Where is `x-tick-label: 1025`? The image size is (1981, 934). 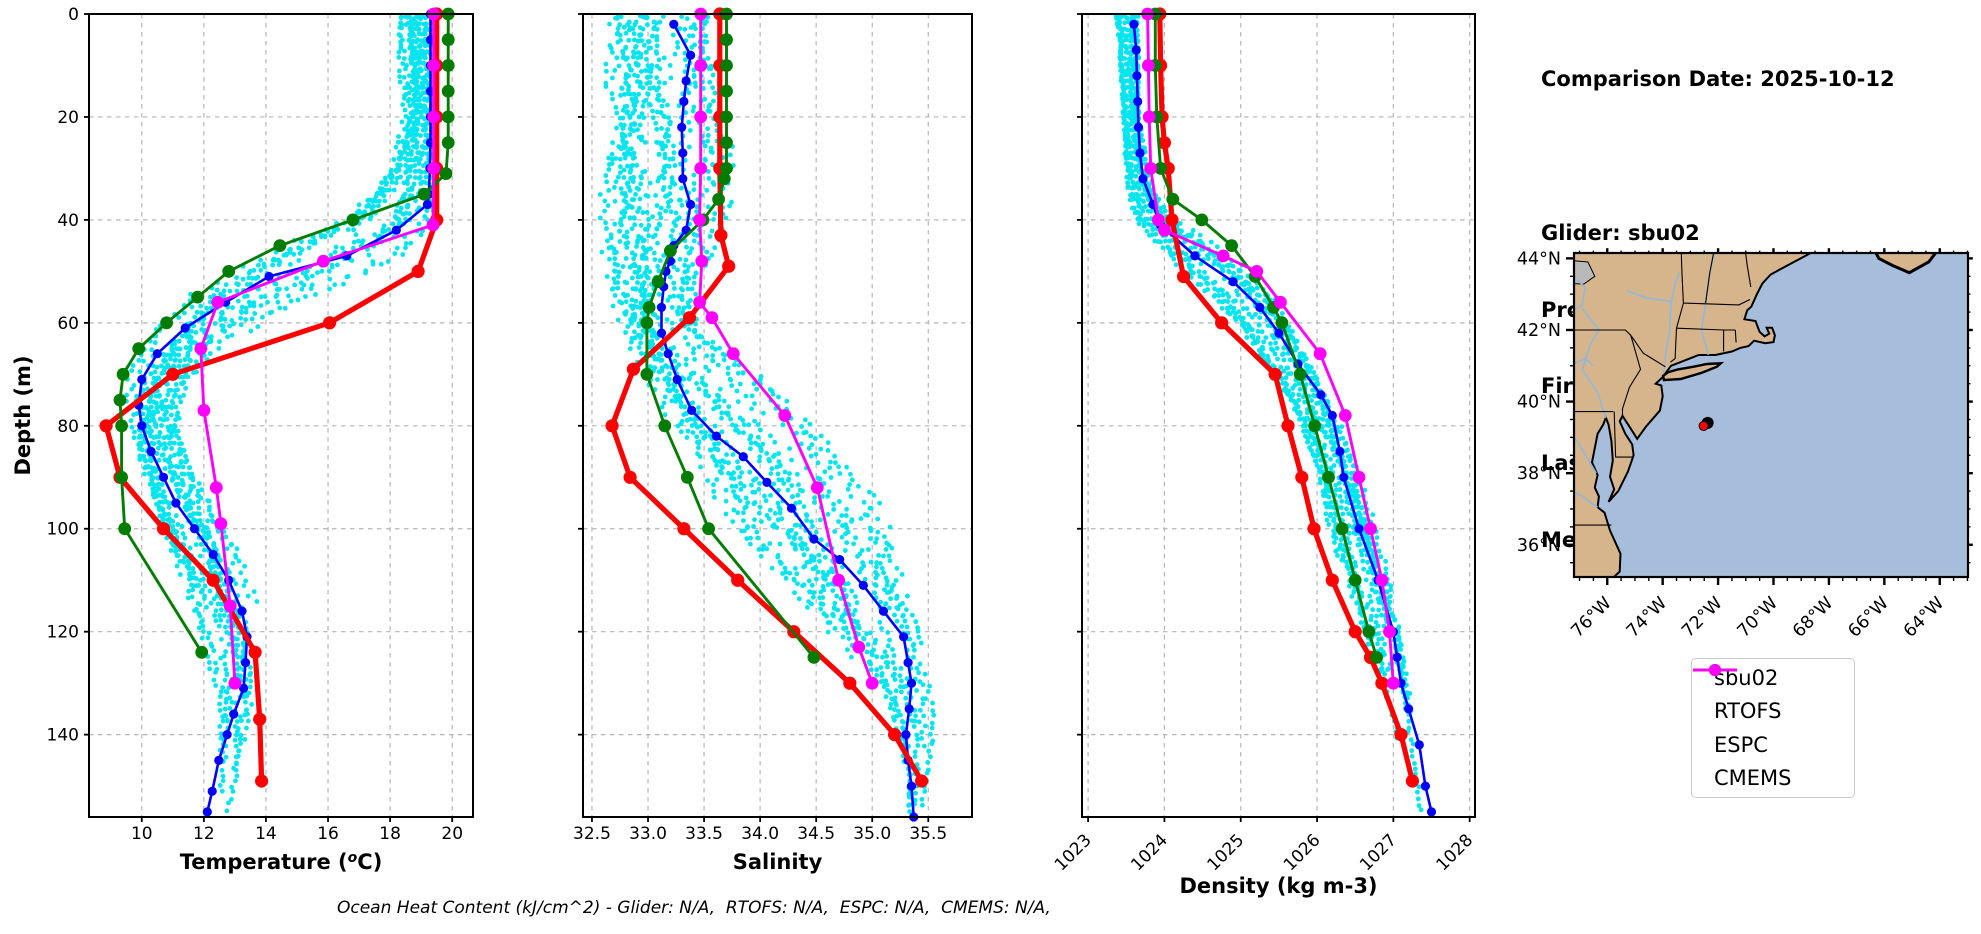
x-tick-label: 1025 is located at coordinates (1226, 852).